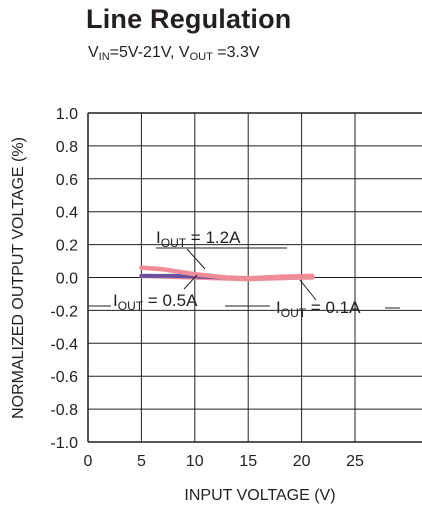 This screenshot has height=510, width=422. Describe the element at coordinates (67, 246) in the screenshot. I see `y-tick-label-4: 0.2` at that location.